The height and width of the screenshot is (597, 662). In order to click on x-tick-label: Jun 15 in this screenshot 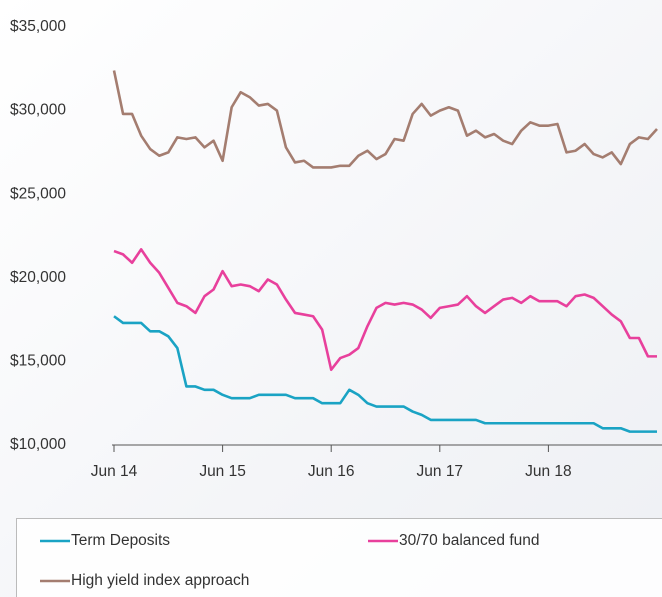, I will do `click(222, 471)`.